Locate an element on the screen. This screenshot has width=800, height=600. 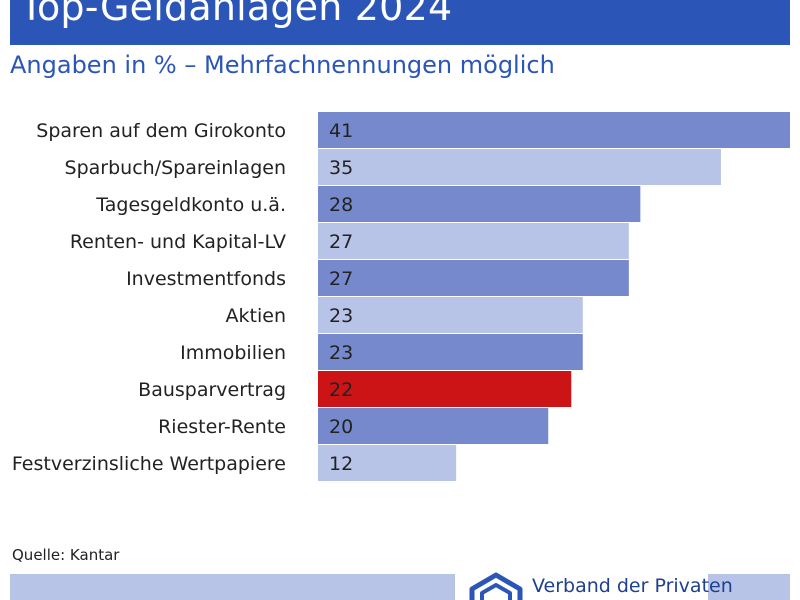
footer-band-right is located at coordinates (749, 587).